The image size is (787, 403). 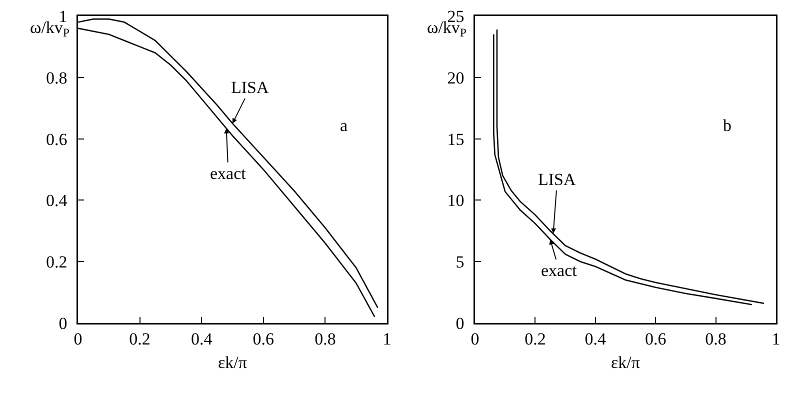 I want to click on y-tick-label: 0.2, so click(x=57, y=262).